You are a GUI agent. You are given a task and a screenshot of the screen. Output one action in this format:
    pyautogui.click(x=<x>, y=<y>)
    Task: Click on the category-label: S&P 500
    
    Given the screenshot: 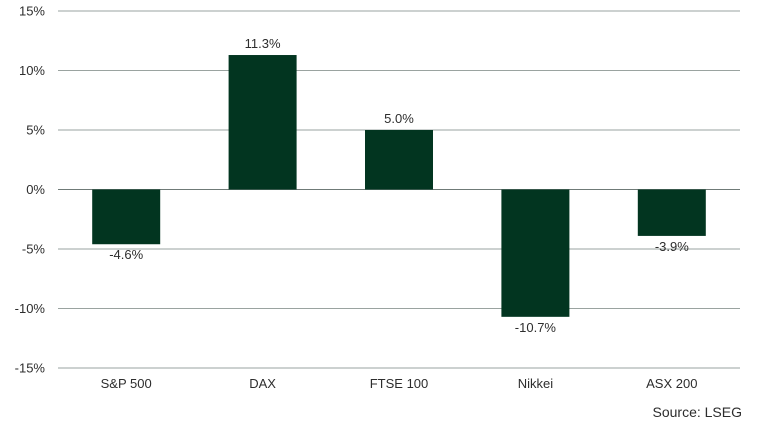 What is the action you would take?
    pyautogui.click(x=126, y=383)
    